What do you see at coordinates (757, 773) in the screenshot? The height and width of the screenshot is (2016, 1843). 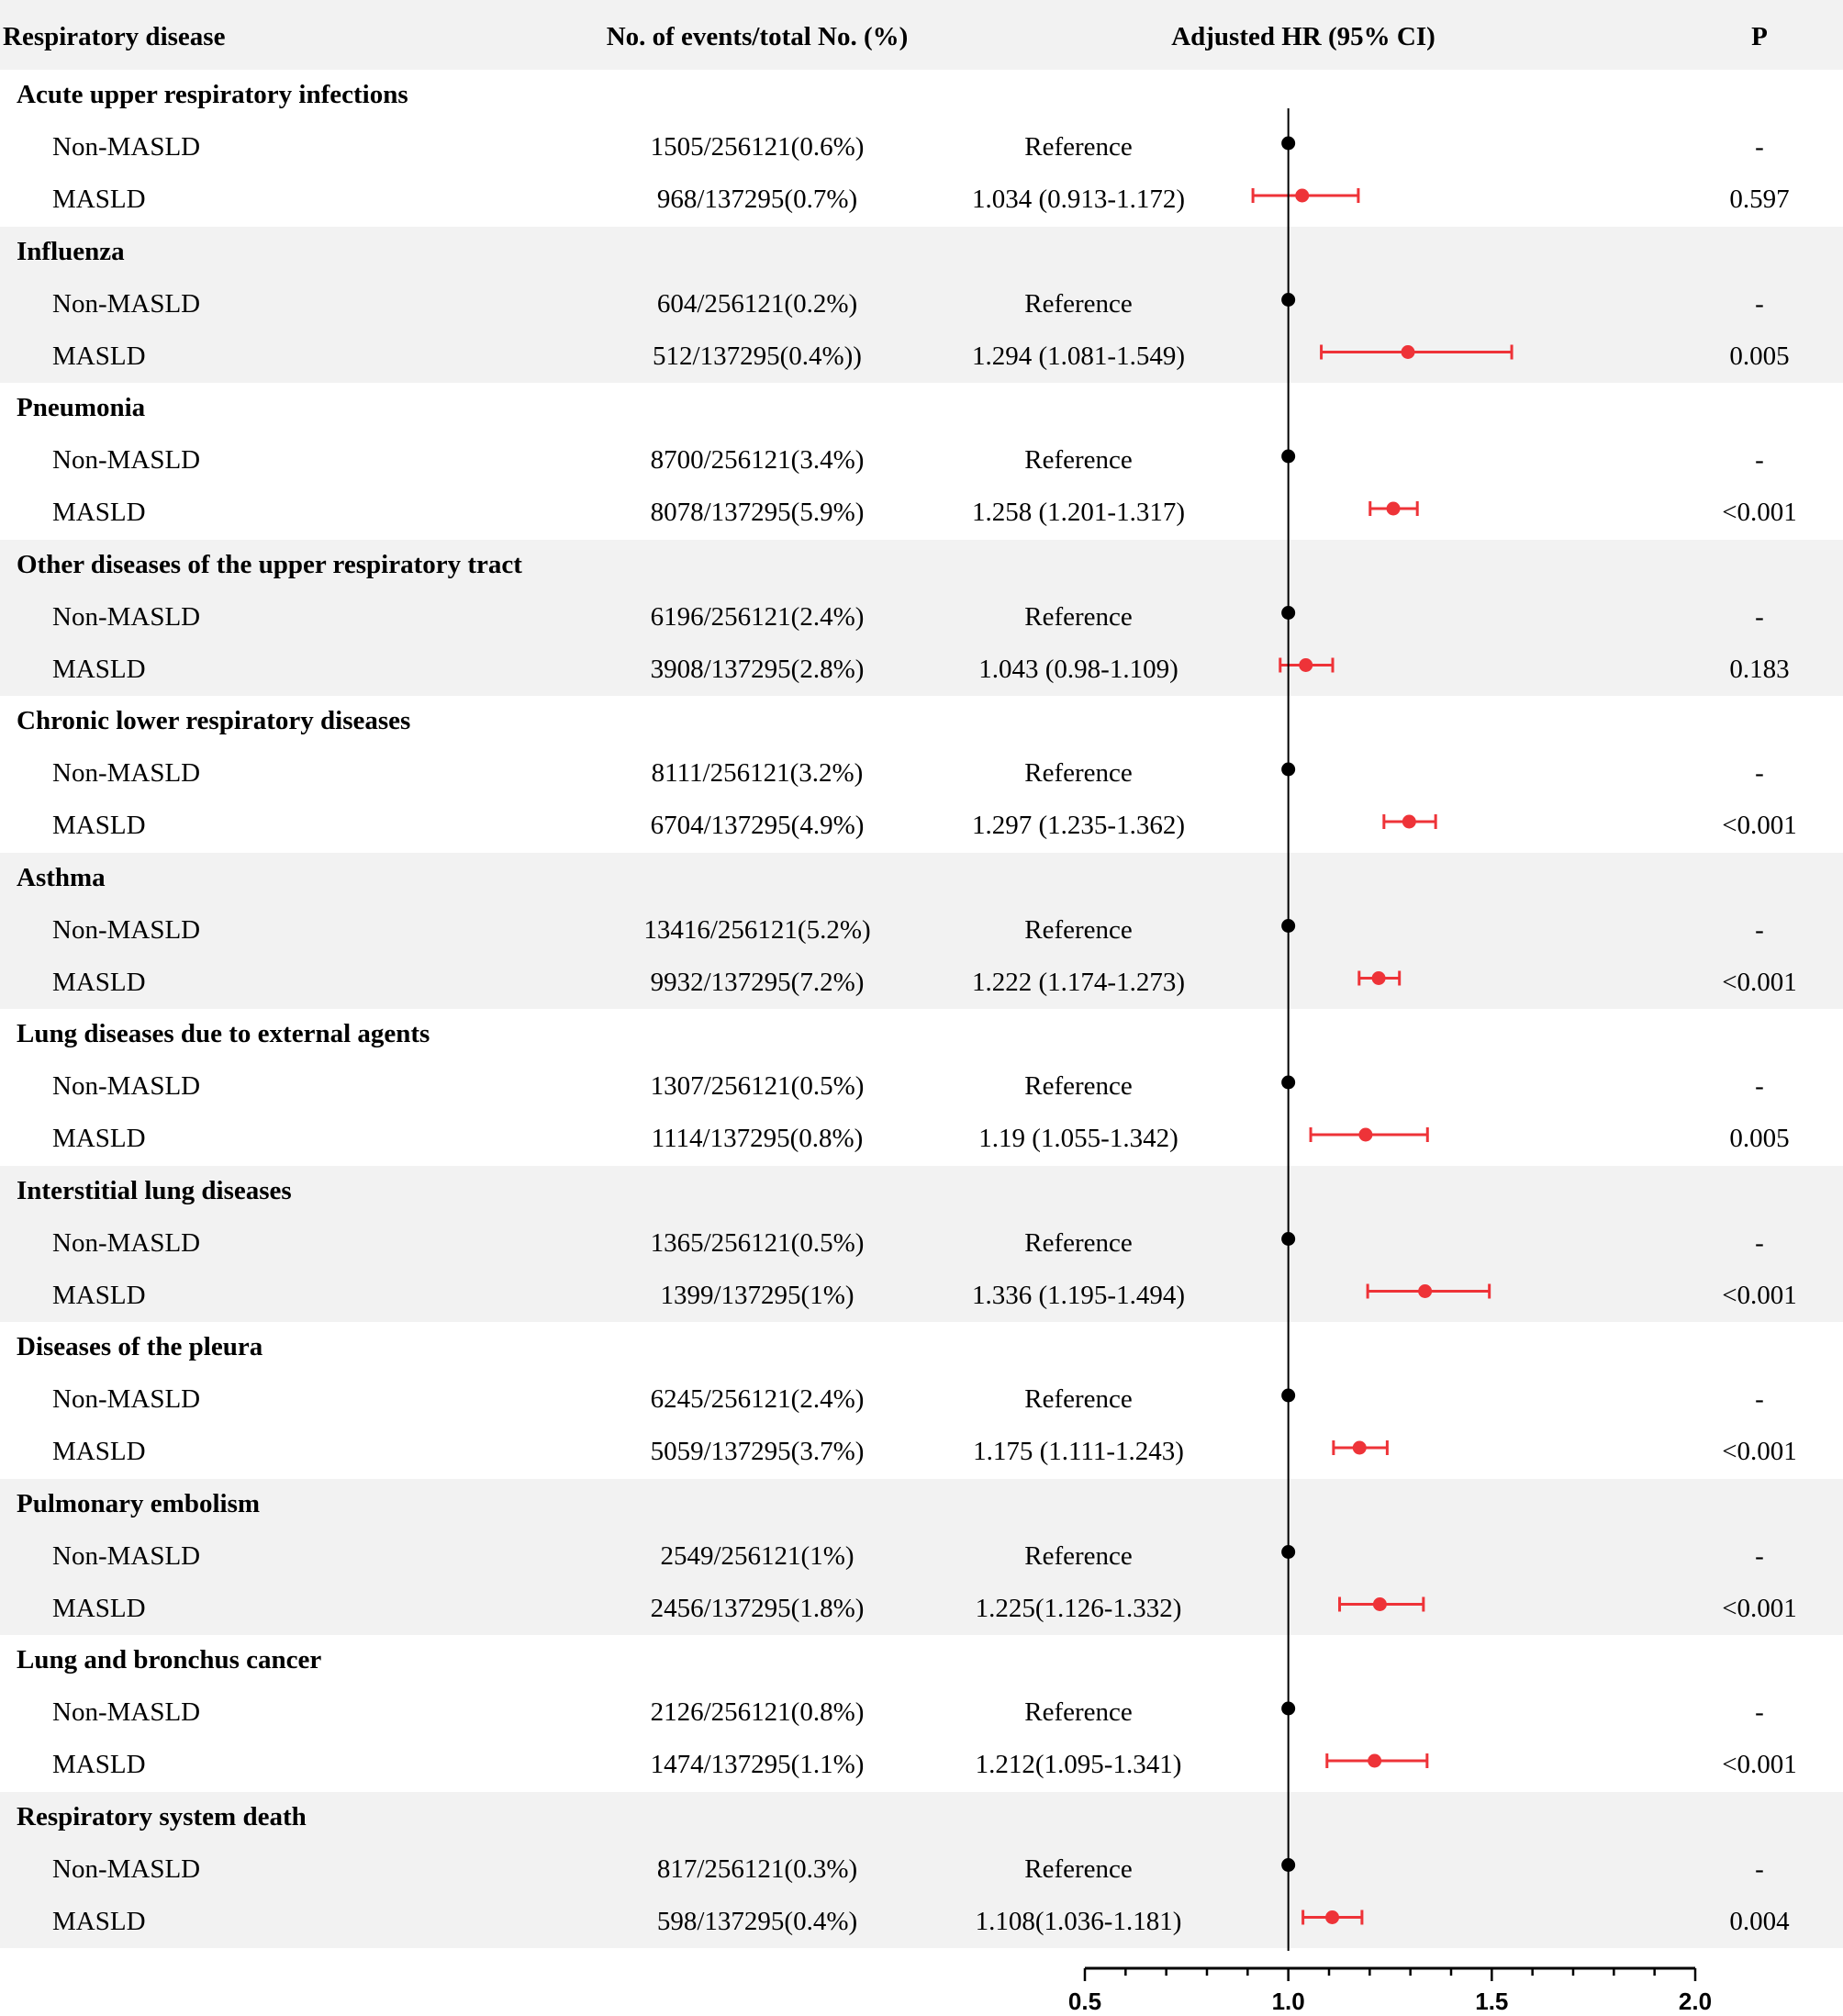 I see `events-cell: 8111/256121(3.2%)` at bounding box center [757, 773].